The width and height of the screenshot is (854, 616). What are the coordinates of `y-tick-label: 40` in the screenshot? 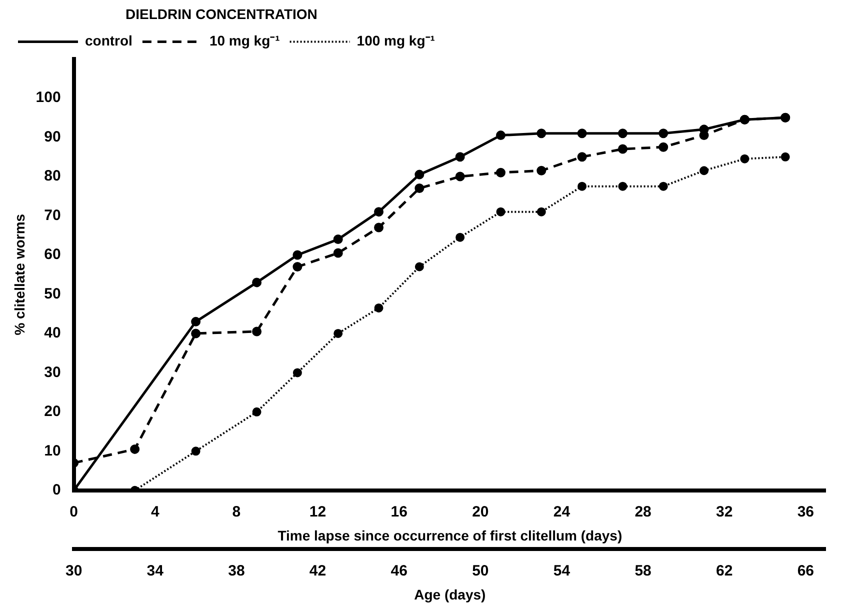 It's located at (52, 333).